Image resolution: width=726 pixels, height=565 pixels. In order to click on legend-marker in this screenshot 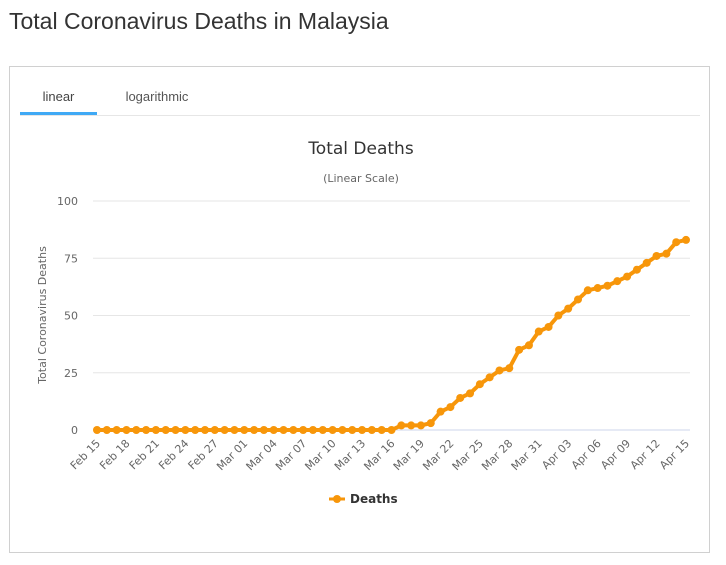, I will do `click(337, 499)`.